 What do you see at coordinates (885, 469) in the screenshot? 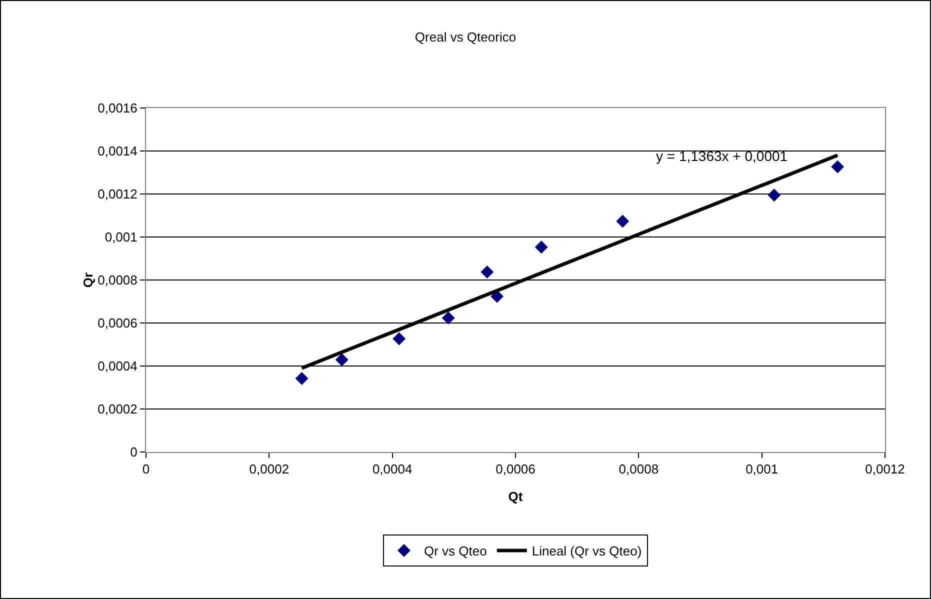
I see `x-tick-label: 0,0012` at bounding box center [885, 469].